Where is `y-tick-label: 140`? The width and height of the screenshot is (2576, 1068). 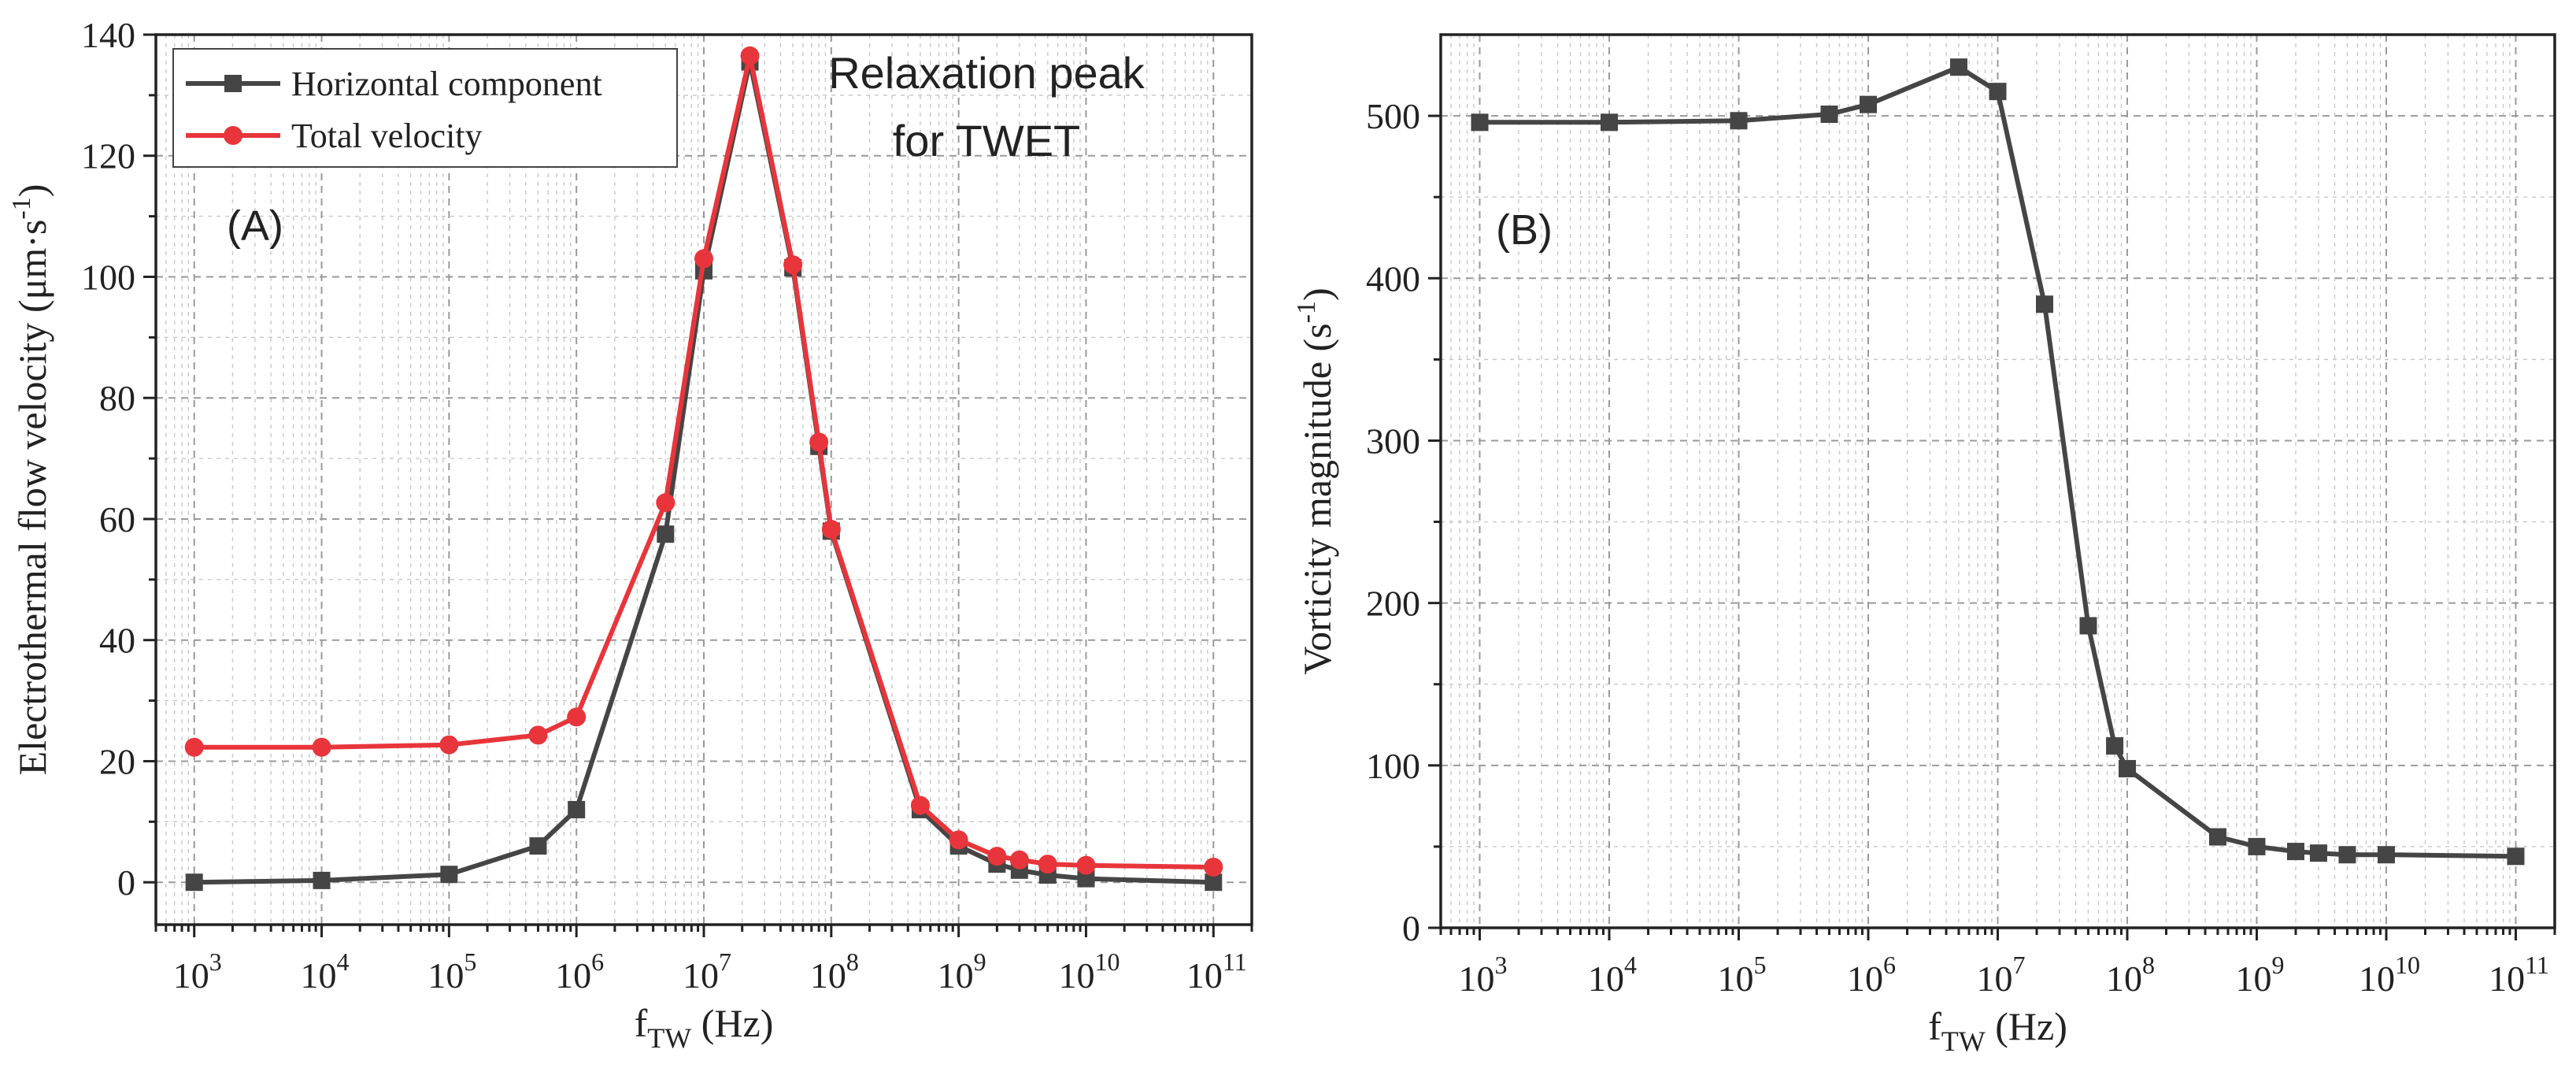
y-tick-label: 140 is located at coordinates (108, 35).